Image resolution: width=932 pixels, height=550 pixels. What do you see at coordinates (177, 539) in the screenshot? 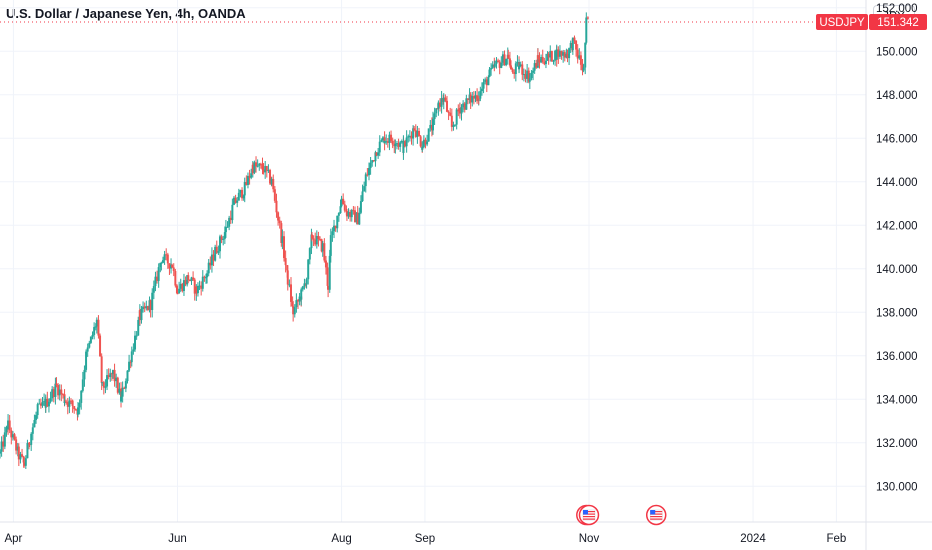
I see `x-tick-label: Jun` at bounding box center [177, 539].